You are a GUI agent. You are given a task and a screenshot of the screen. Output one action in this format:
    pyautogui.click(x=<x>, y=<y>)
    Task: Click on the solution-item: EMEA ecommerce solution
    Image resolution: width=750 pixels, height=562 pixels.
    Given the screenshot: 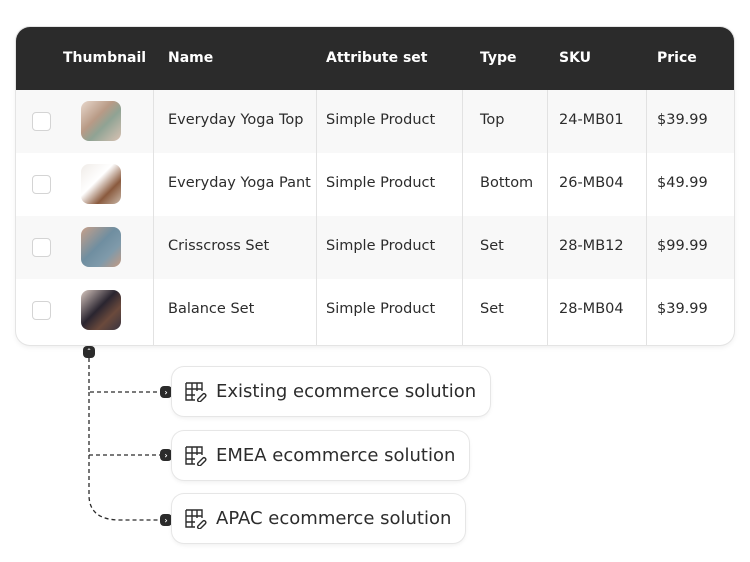 What is the action you would take?
    pyautogui.click(x=321, y=455)
    